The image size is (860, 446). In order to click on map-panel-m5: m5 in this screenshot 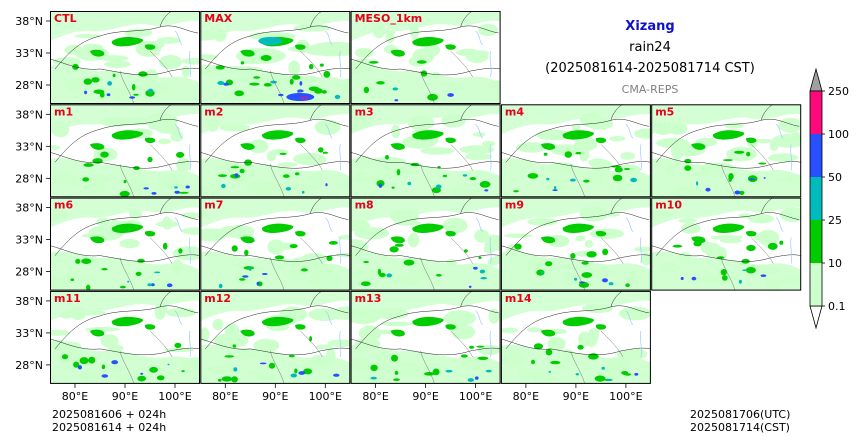, I will do `click(726, 151)`.